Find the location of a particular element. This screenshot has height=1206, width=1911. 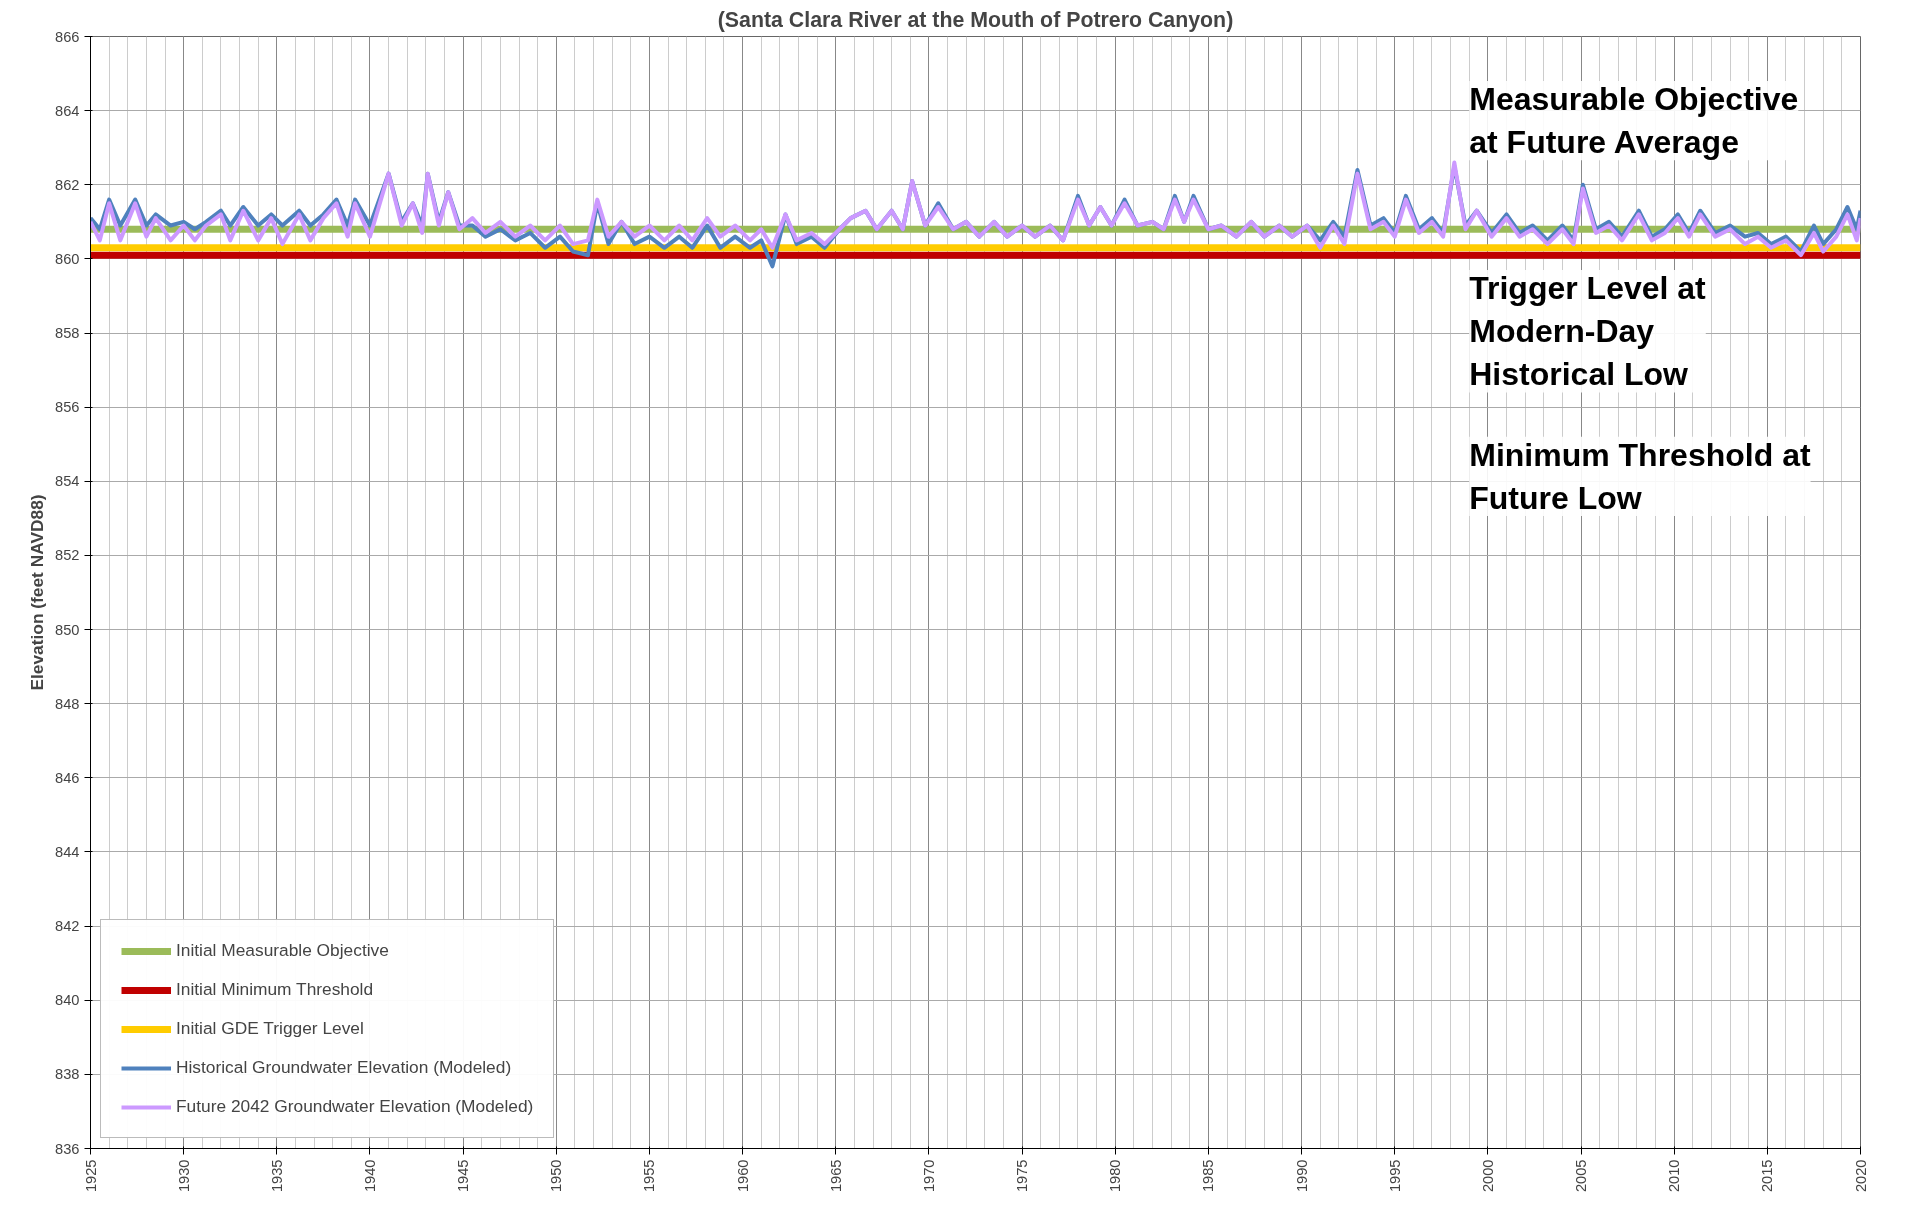

x-tick-label: 1990 is located at coordinates (1301, 1176).